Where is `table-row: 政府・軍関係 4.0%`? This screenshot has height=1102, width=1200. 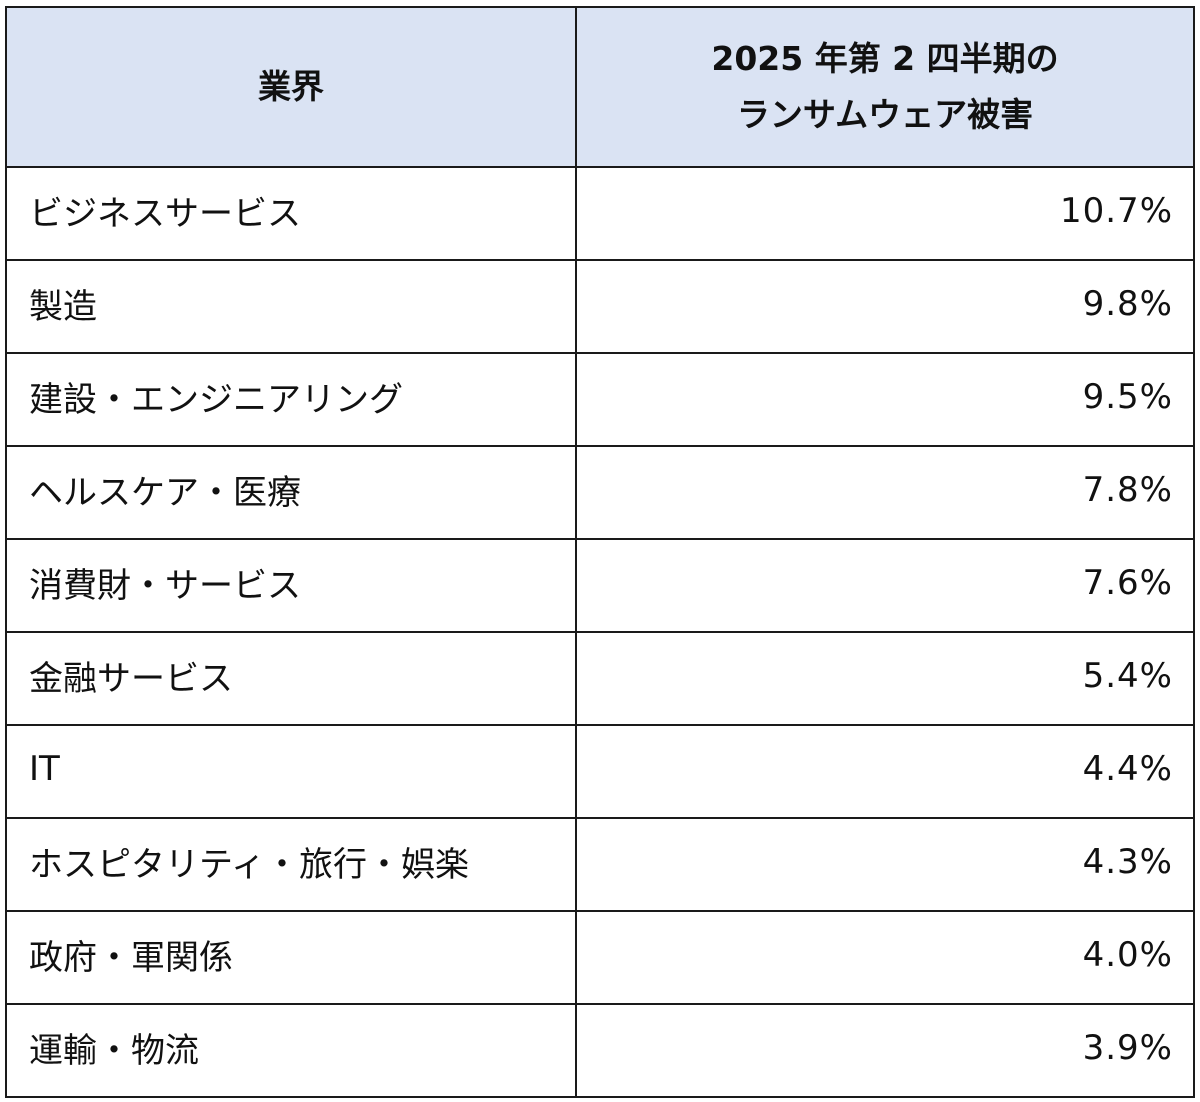
table-row: 政府・軍関係 4.0% is located at coordinates (600, 957).